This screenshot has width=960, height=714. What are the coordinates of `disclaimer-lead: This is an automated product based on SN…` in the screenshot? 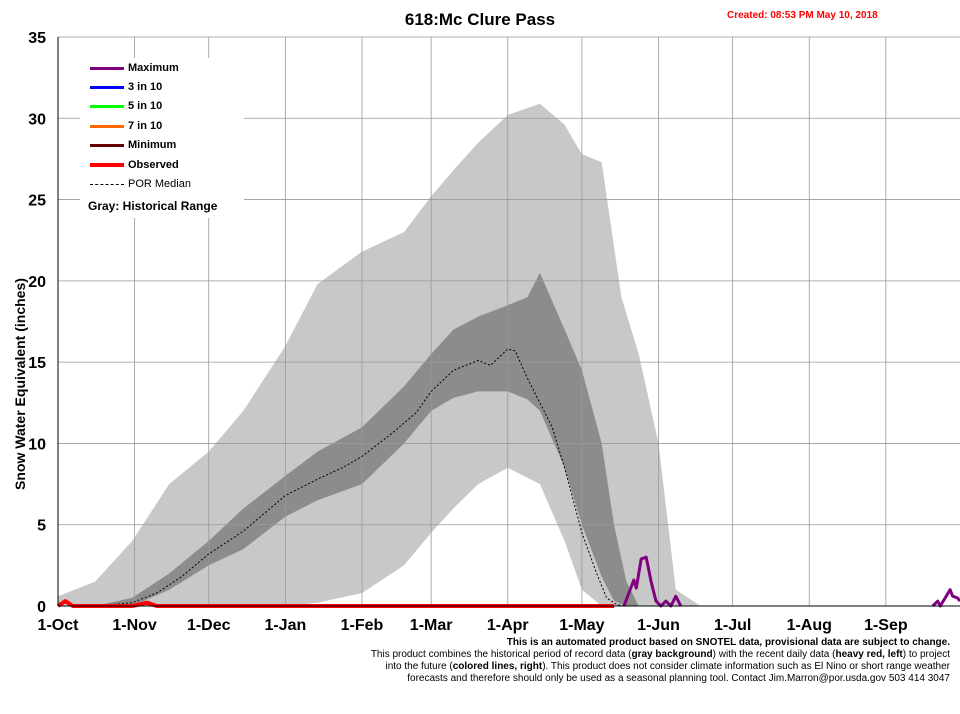 It's located at (728, 642).